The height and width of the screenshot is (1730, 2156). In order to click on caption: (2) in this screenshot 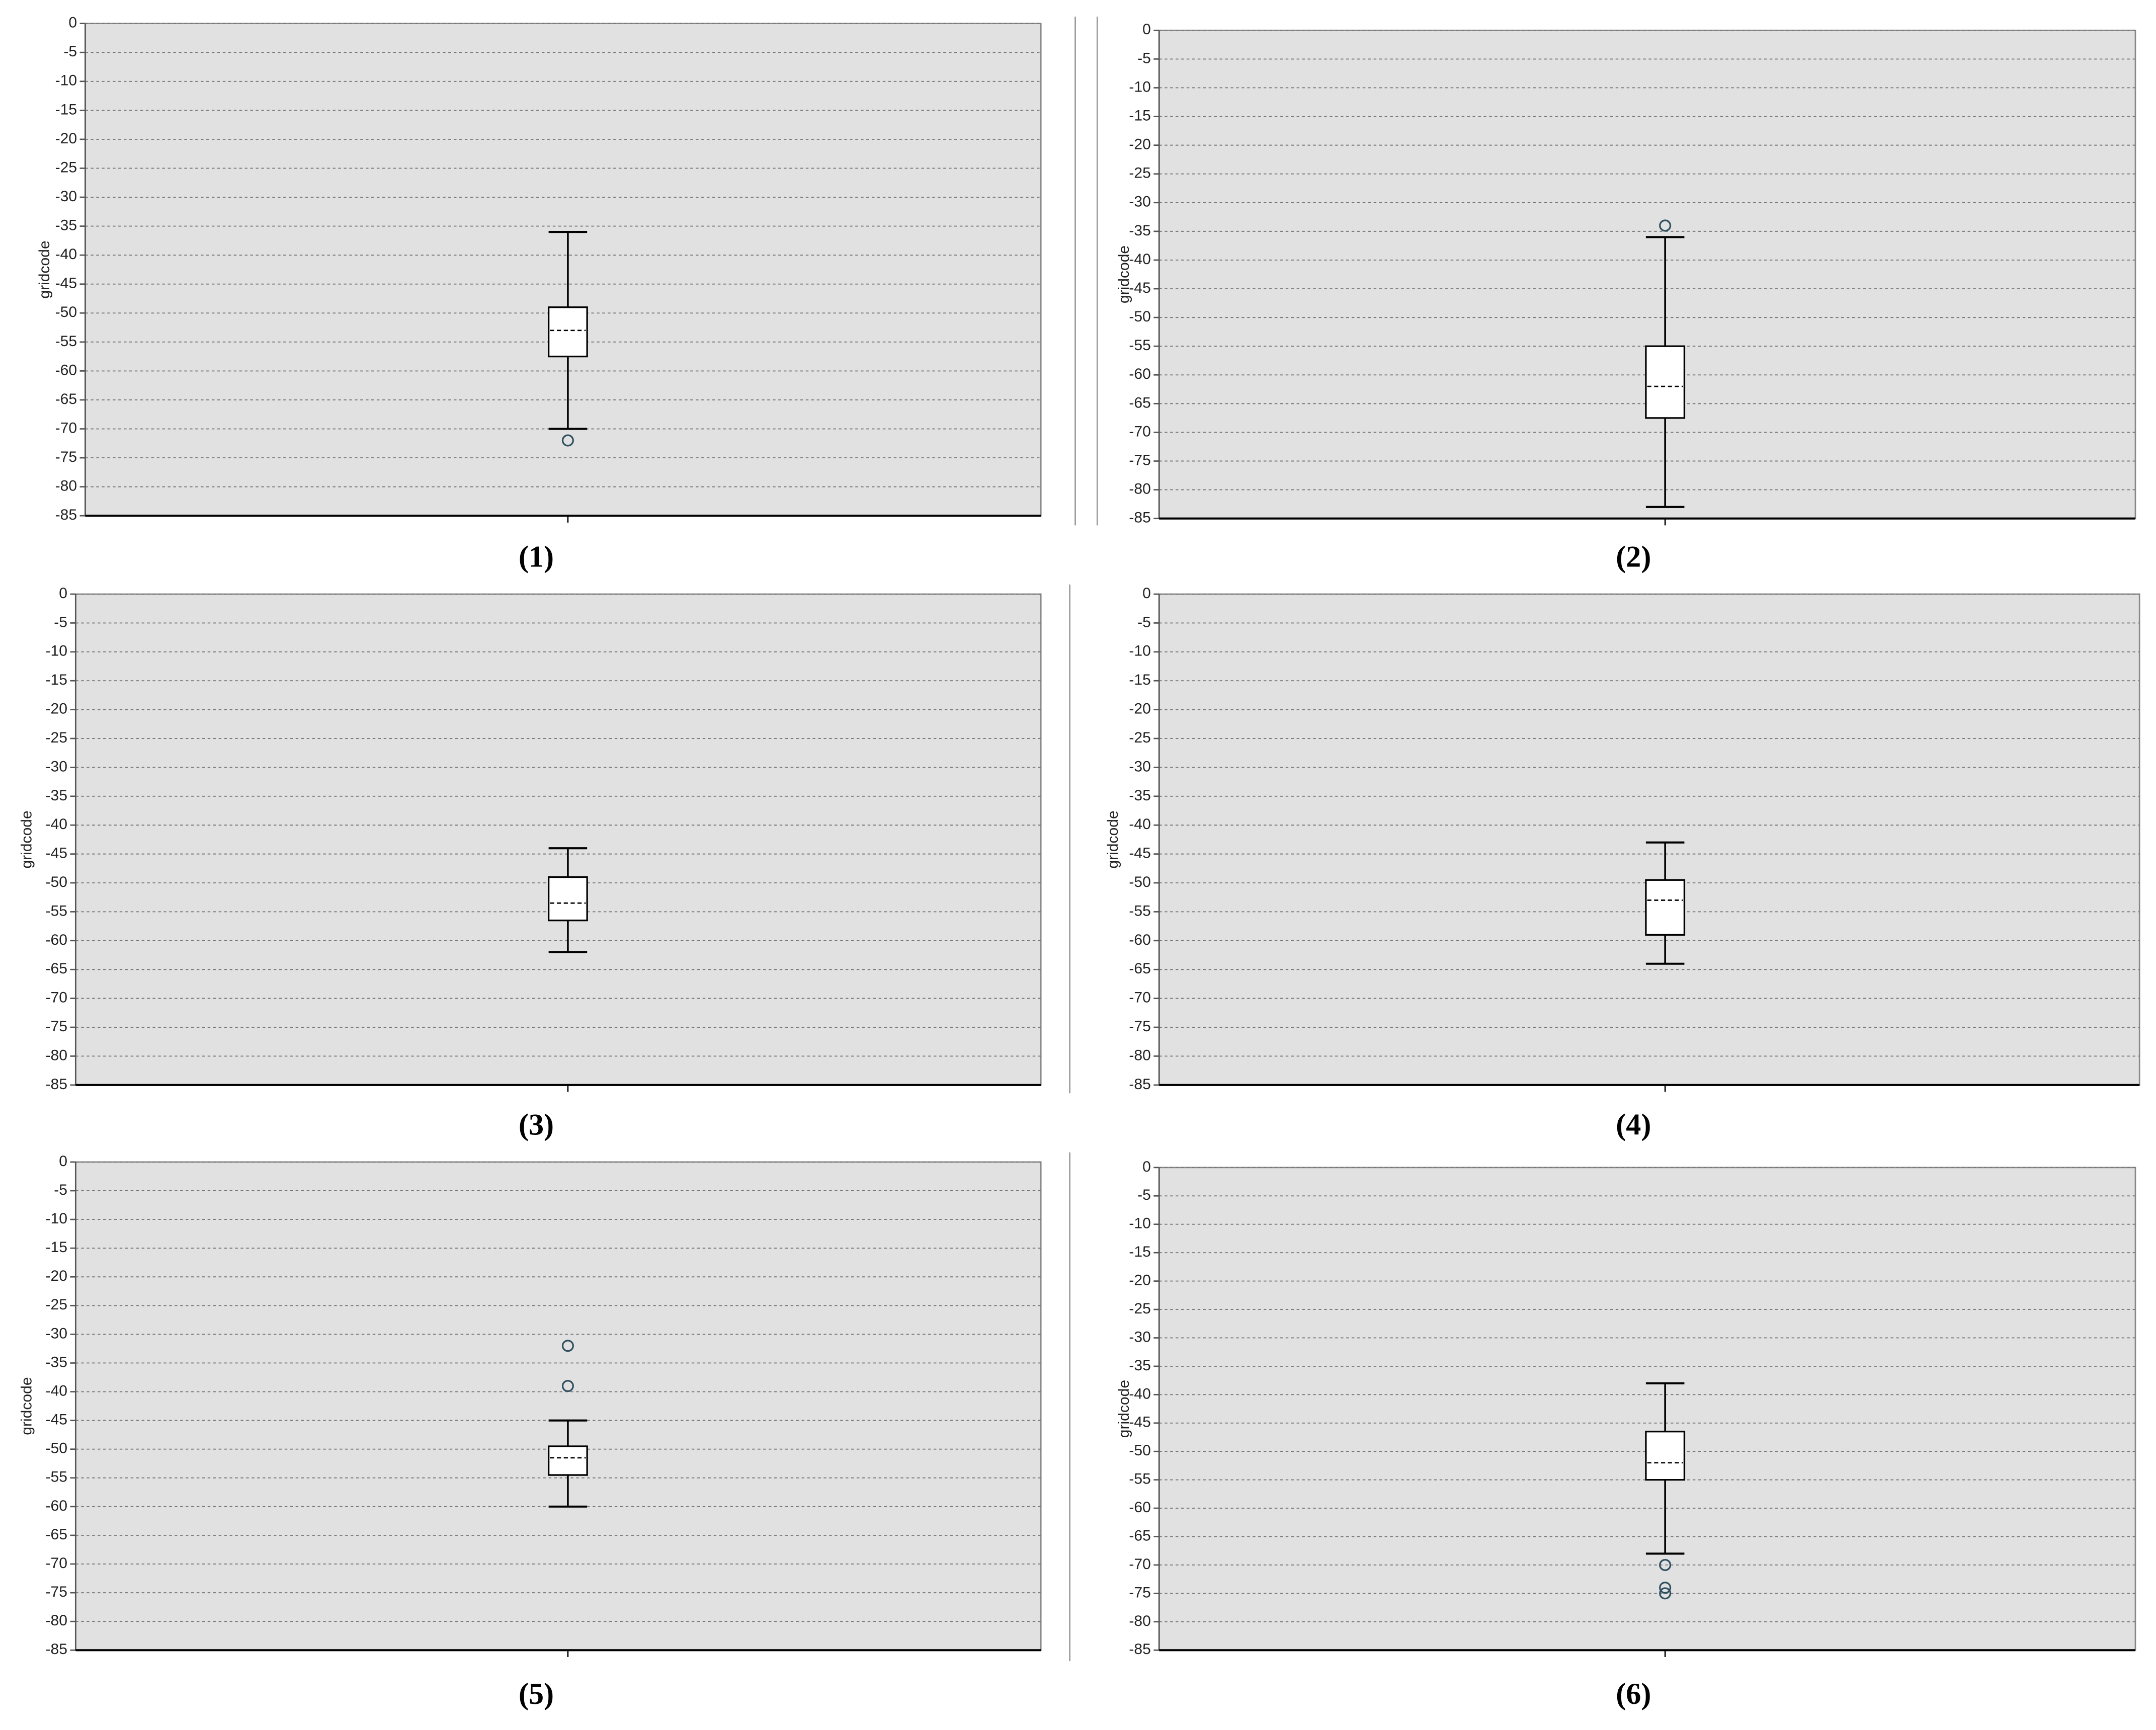, I will do `click(1633, 556)`.